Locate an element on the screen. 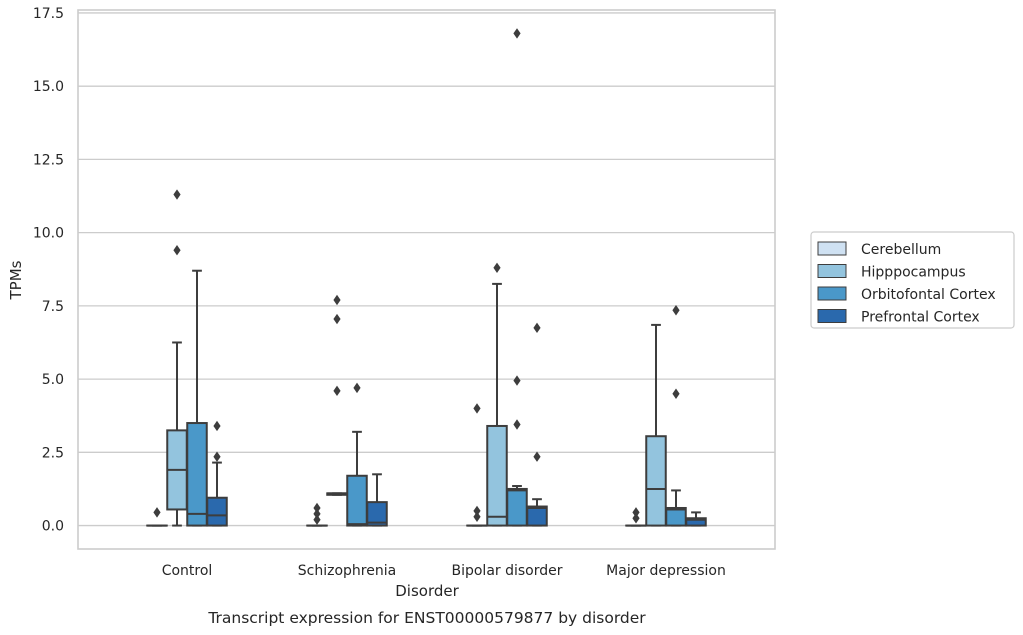  y-axis-ticks: 0.0 2.5 5.0 7.5 10.0 12.5 15.0 17.5 is located at coordinates (48, 270).